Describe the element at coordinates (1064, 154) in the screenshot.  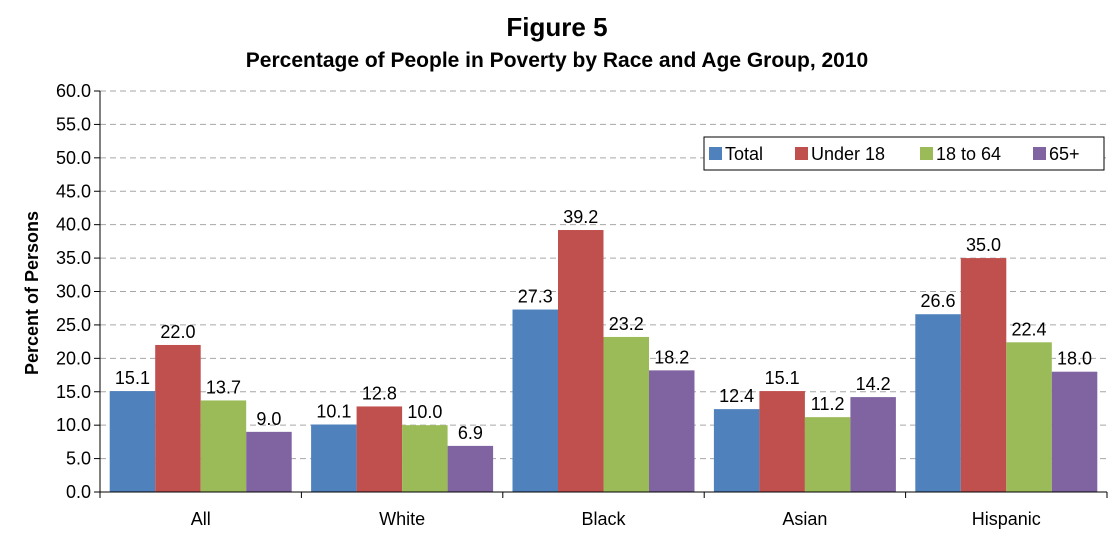
I see `legend-label: 65+` at that location.